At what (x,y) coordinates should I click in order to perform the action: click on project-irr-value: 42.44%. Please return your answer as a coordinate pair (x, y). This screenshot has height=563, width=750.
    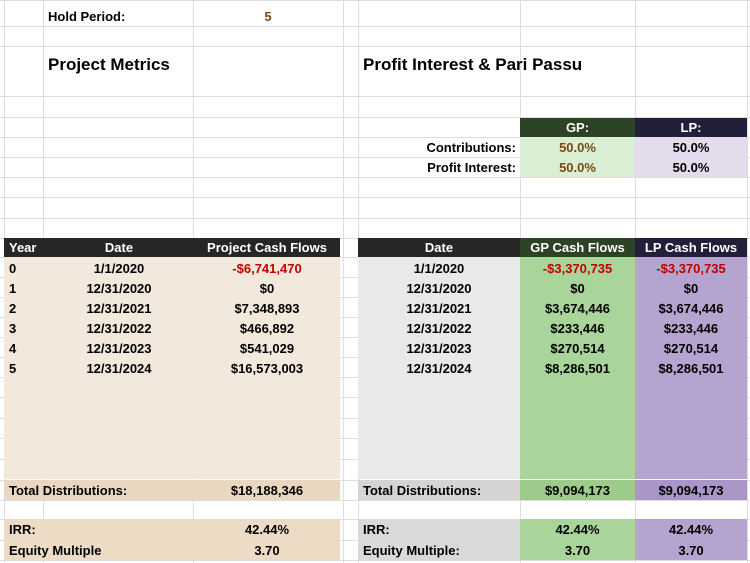
    Looking at the image, I should click on (267, 529).